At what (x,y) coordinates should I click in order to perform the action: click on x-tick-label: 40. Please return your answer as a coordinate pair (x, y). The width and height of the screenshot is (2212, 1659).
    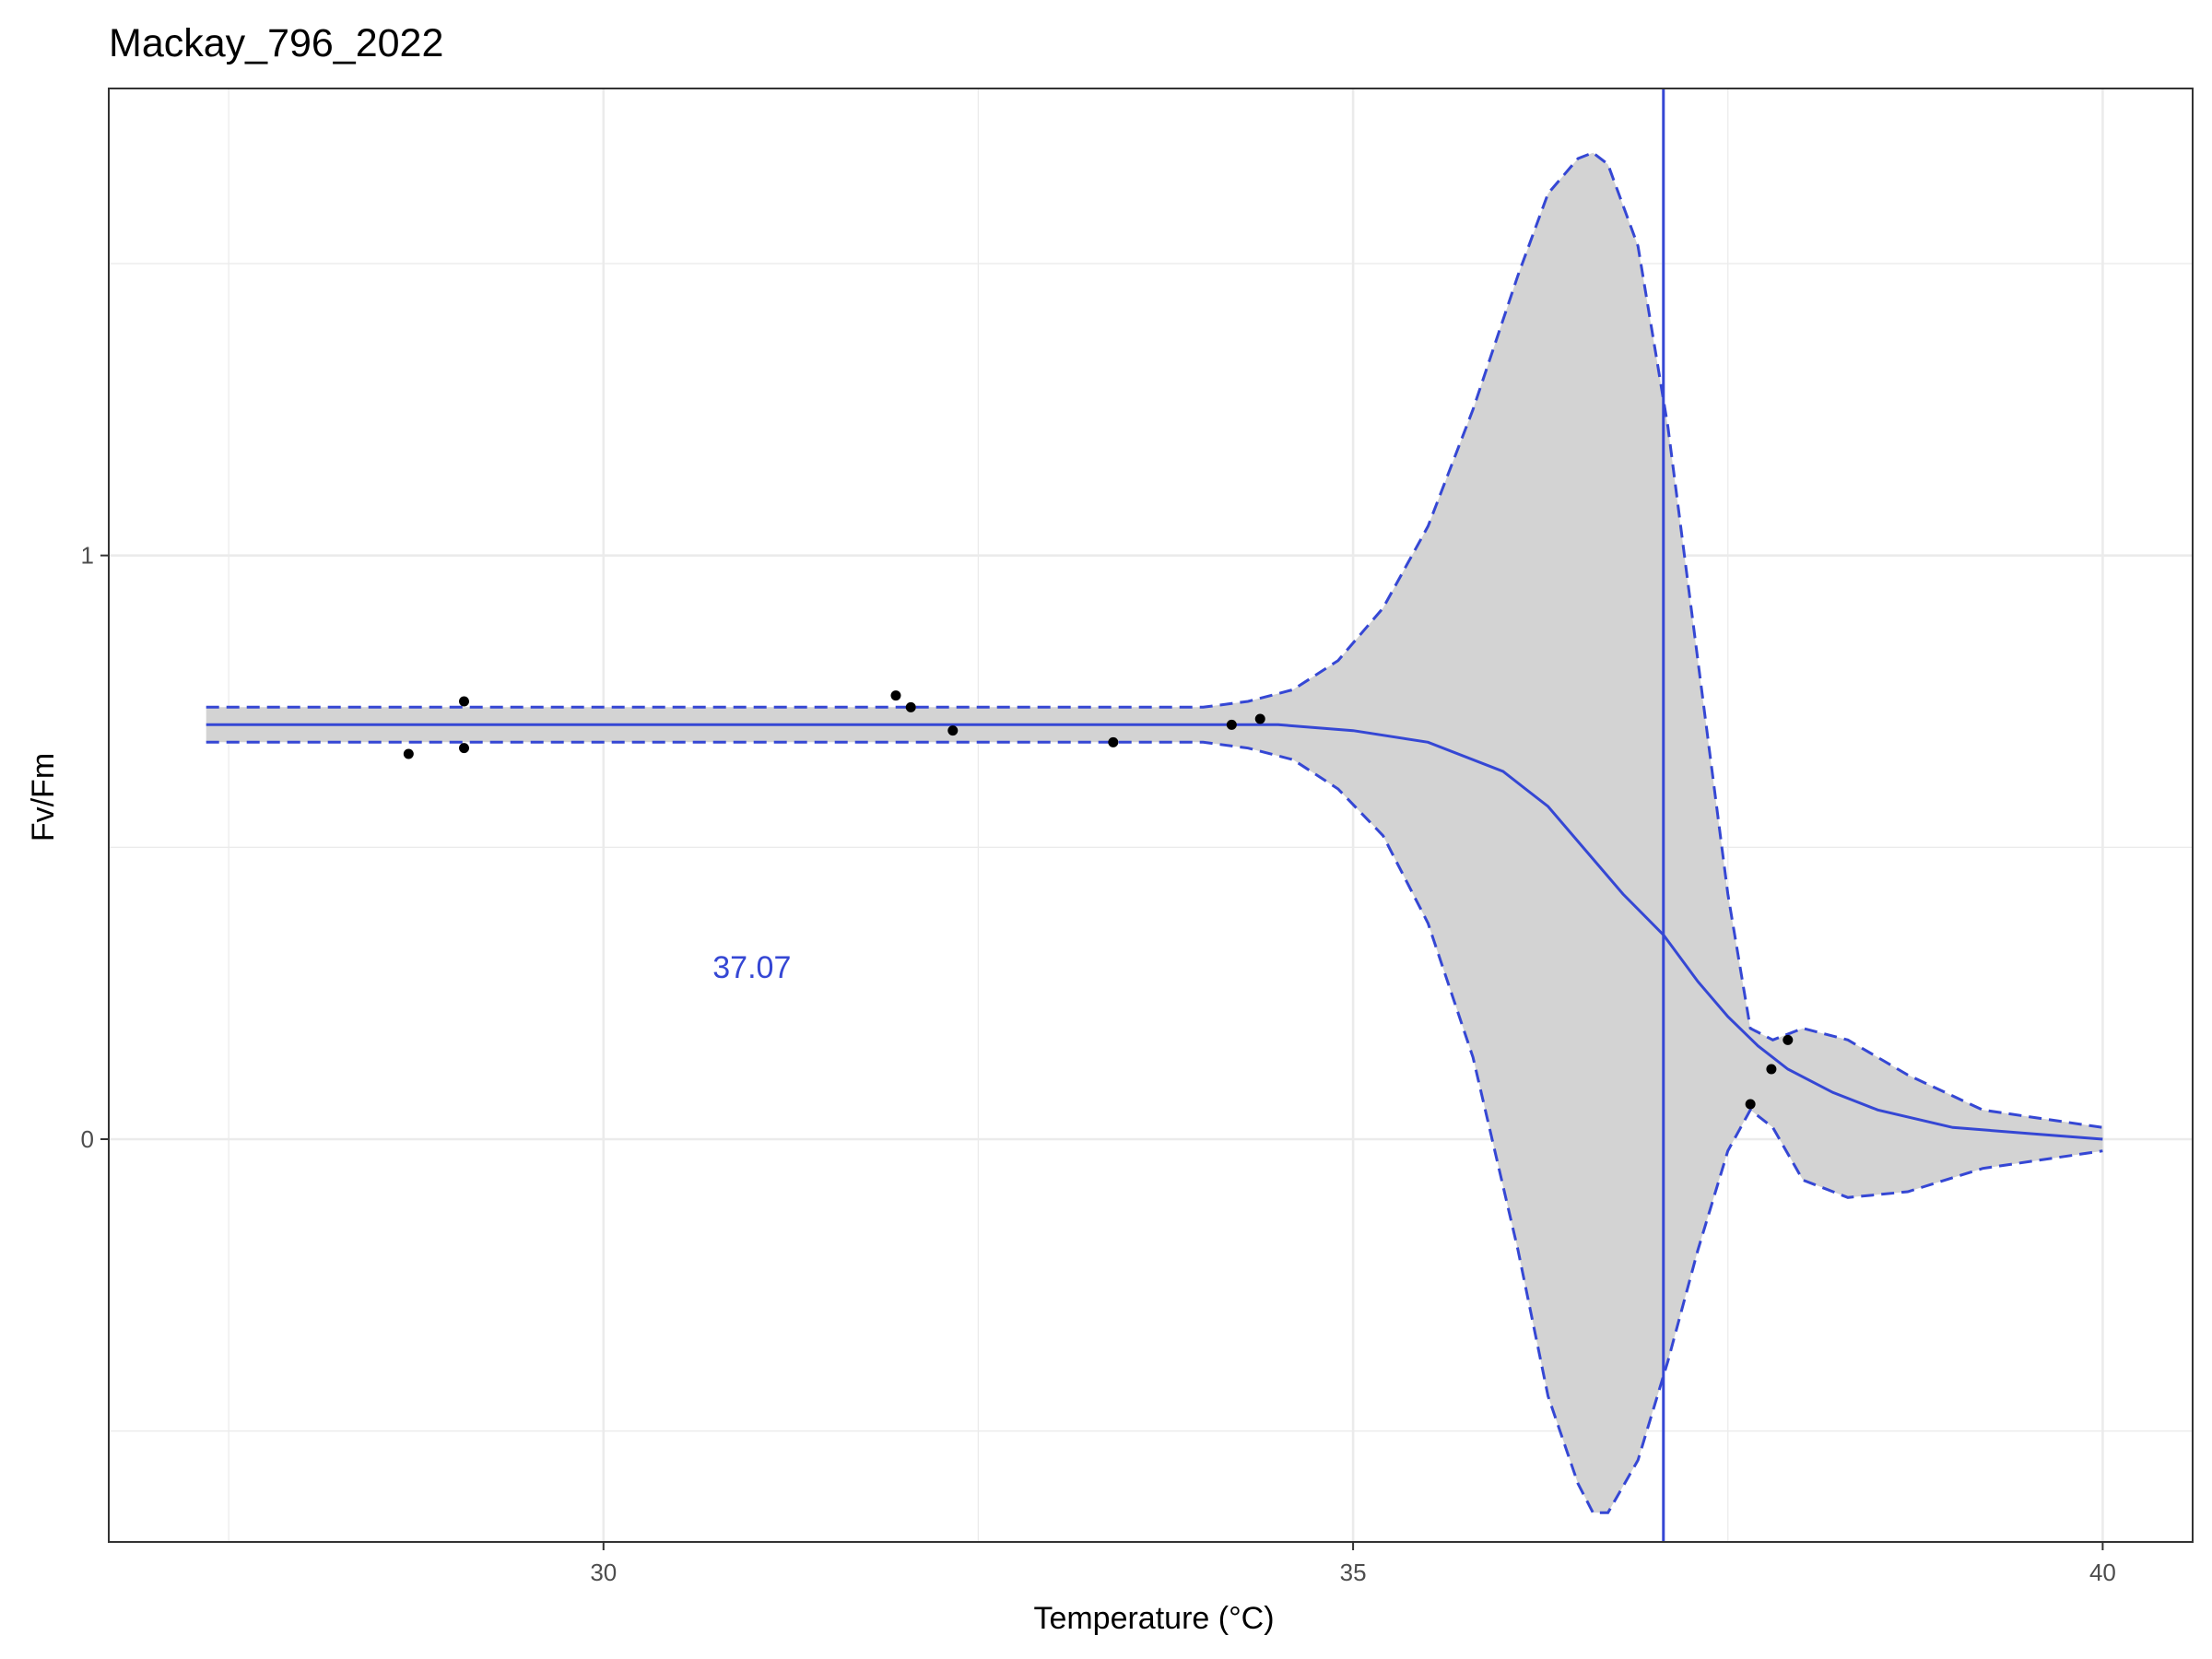
    Looking at the image, I should click on (2102, 1572).